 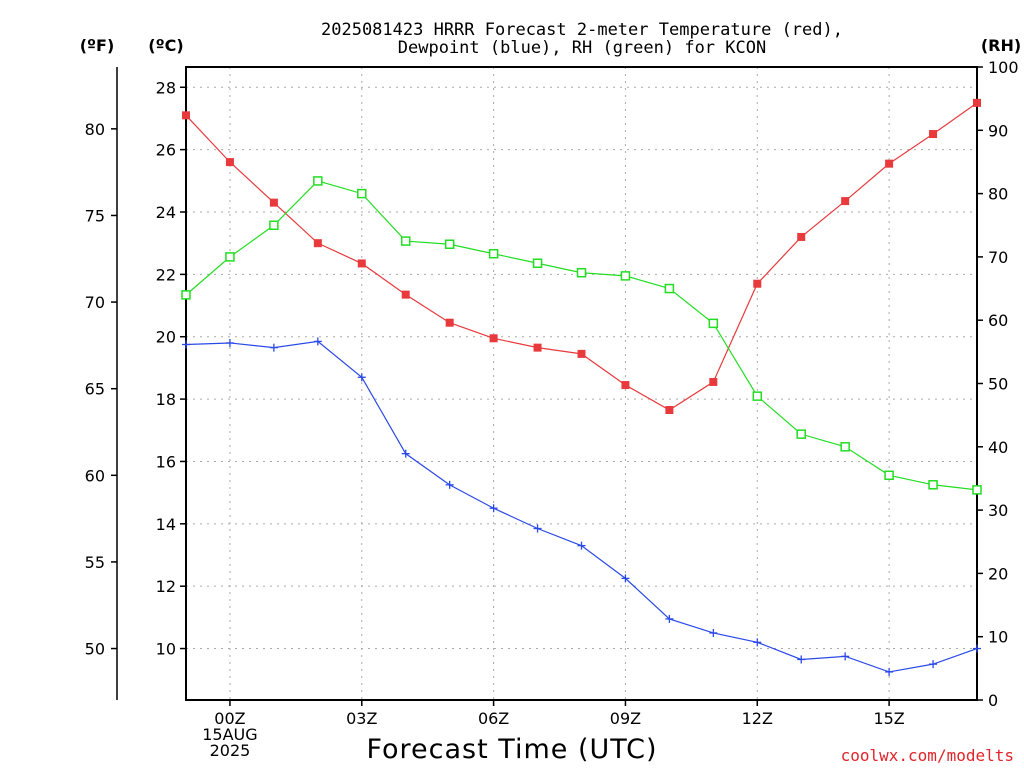 What do you see at coordinates (166, 337) in the screenshot?
I see `celsius-tick-label: 20` at bounding box center [166, 337].